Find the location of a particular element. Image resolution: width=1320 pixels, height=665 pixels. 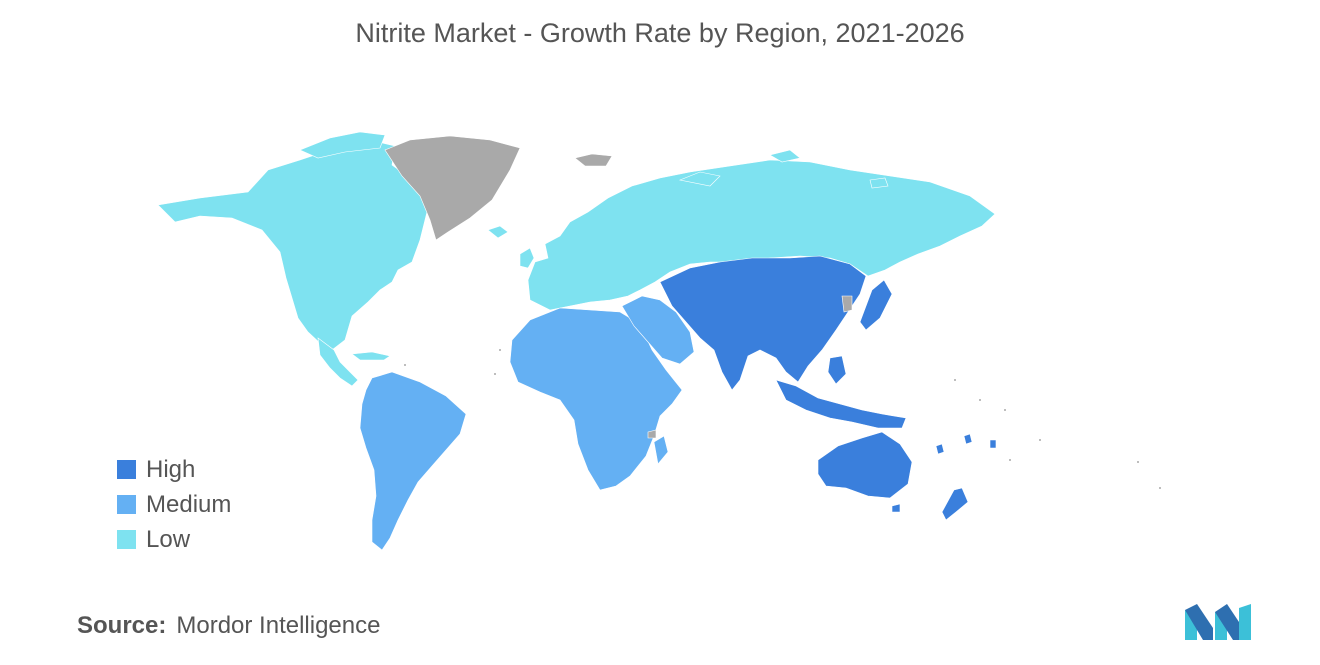

region-comoros is located at coordinates (652, 434).